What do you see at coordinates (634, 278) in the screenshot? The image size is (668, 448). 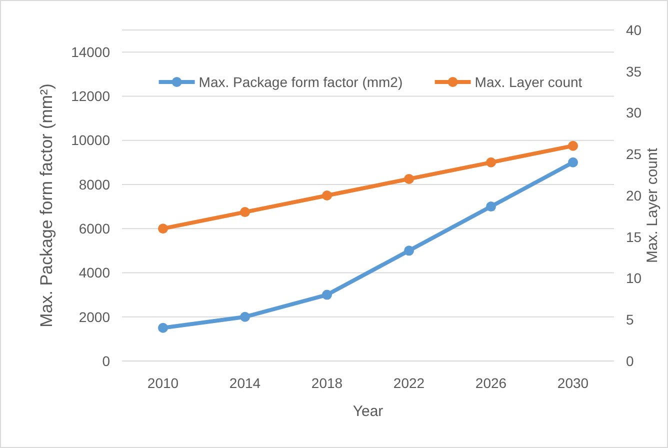 I see `y2-tick-label: 10` at bounding box center [634, 278].